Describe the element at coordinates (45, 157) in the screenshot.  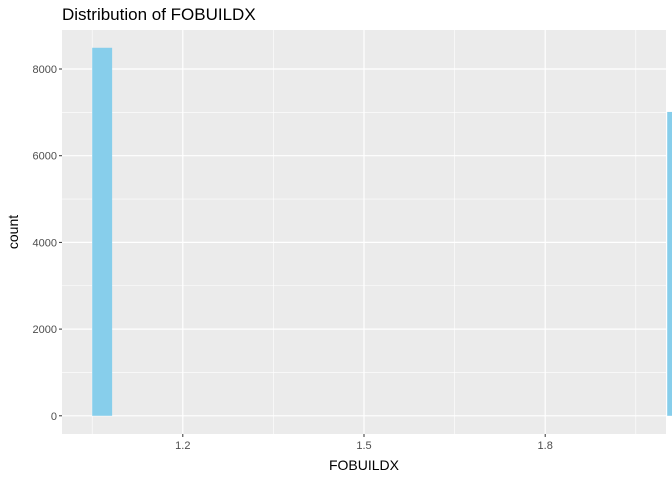
I see `y-tick-label: 6000` at that location.